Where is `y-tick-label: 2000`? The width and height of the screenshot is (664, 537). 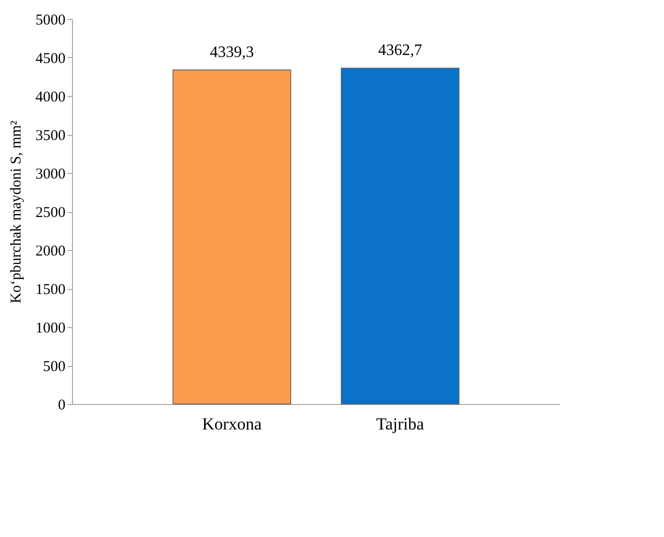
y-tick-label: 2000 is located at coordinates (51, 252).